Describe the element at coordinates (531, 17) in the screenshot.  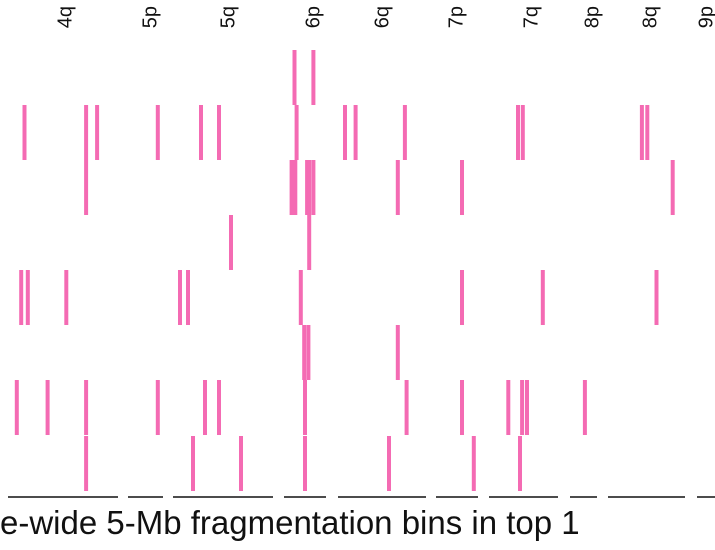
I see `arm-label-7q: 7q` at that location.